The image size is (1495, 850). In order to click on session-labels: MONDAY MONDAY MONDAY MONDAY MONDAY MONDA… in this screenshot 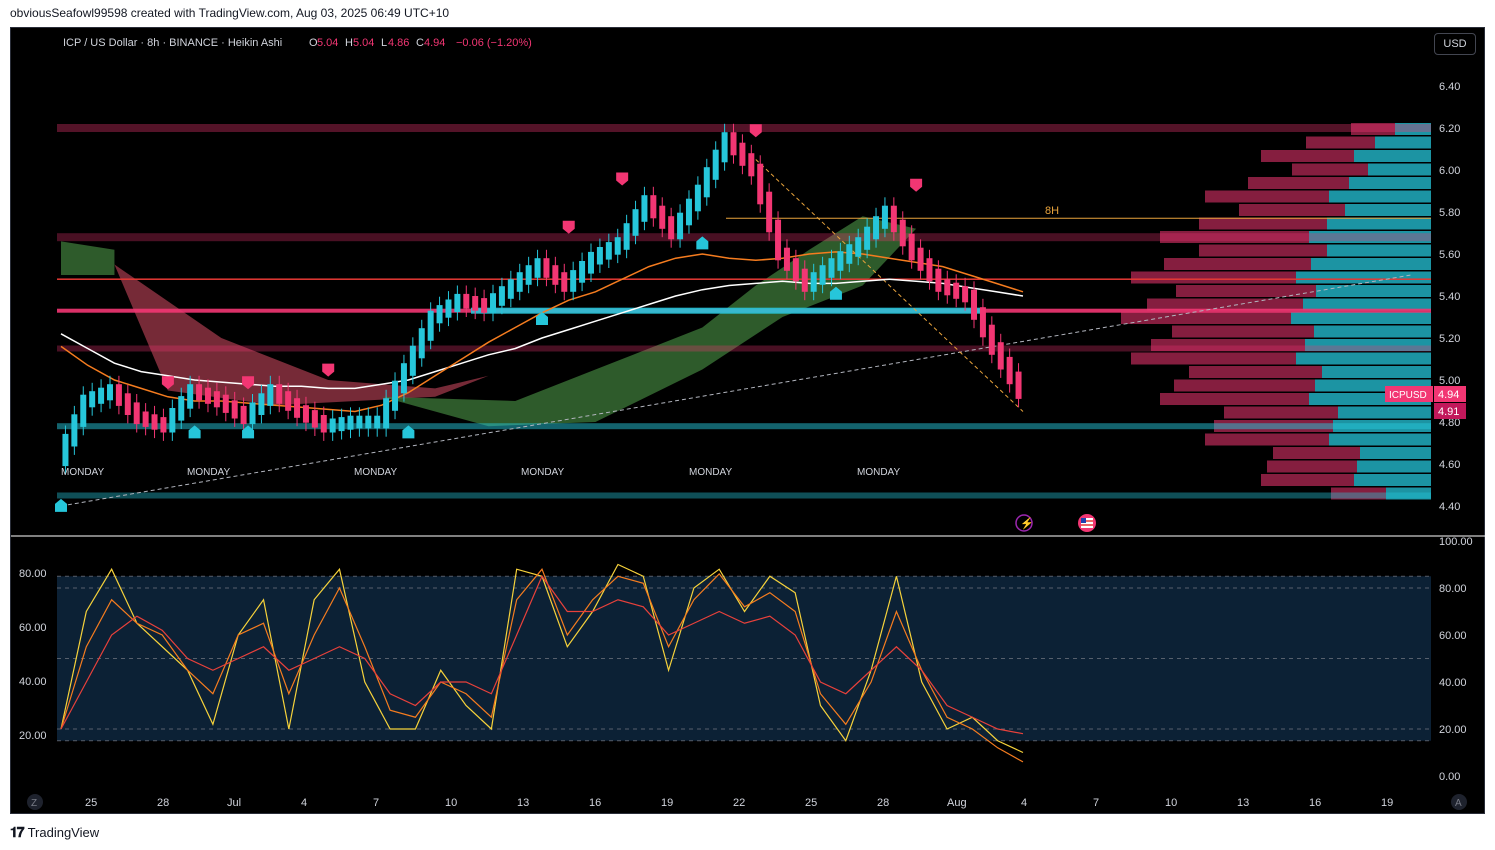, I will do `click(480, 472)`.